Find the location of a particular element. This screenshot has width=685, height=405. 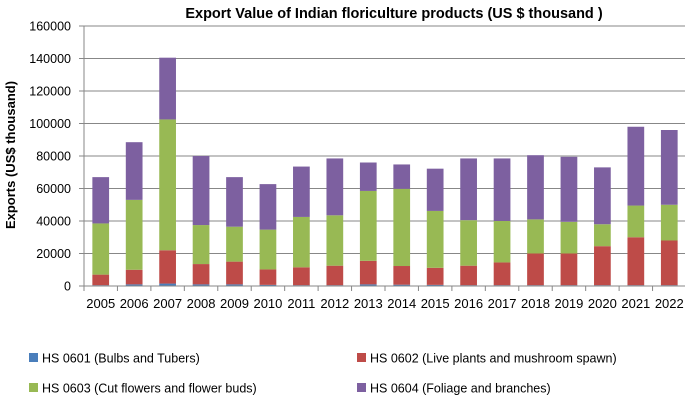

y-tick-label: 40000 is located at coordinates (53, 222).